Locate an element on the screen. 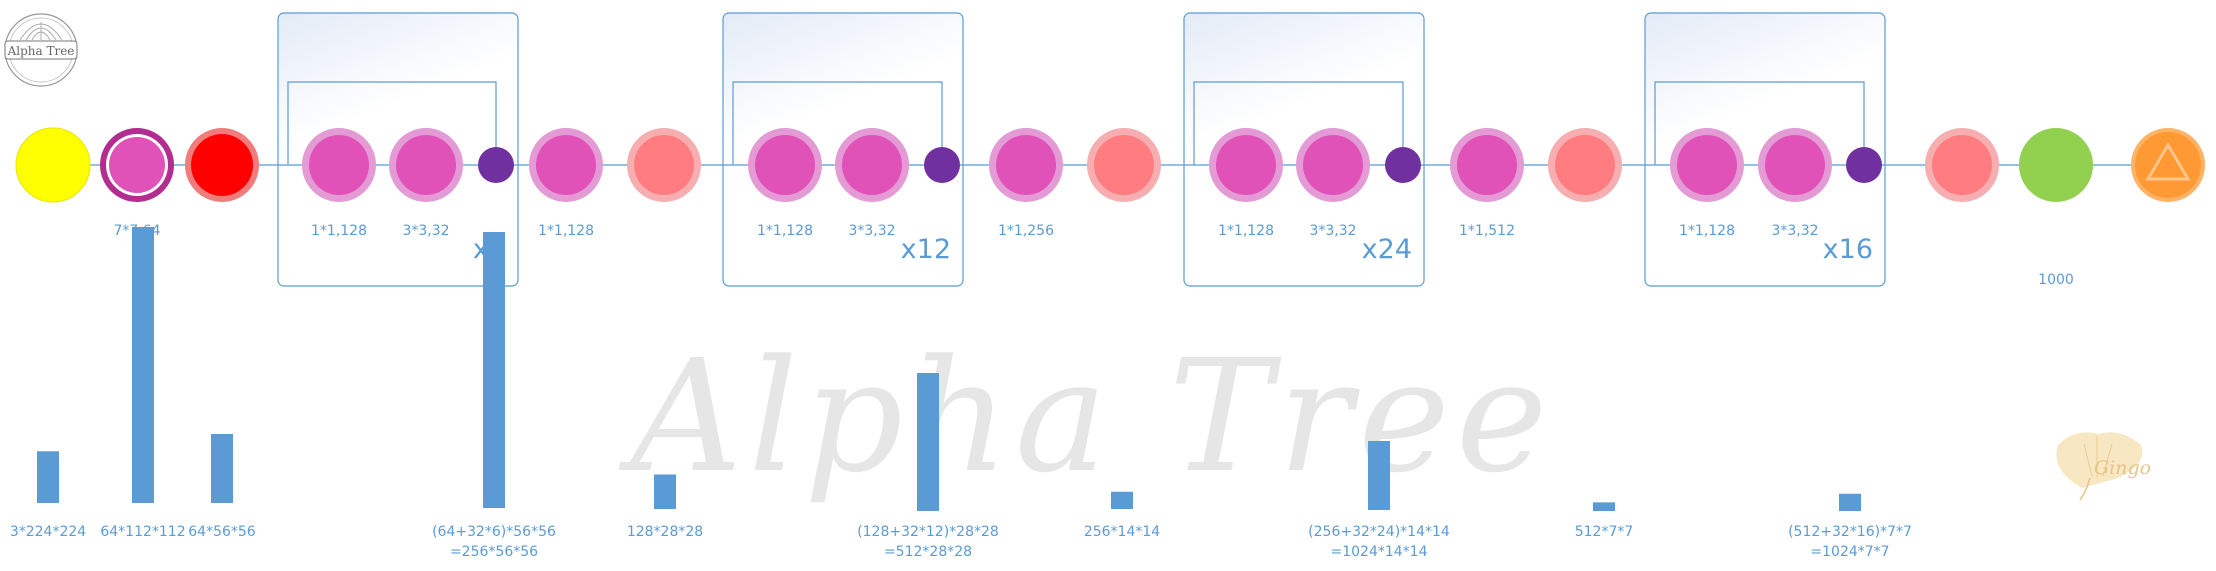 Image resolution: width=2216 pixels, height=571 pixels. alpha-tree-logo: Alpha Tree is located at coordinates (41, 50).